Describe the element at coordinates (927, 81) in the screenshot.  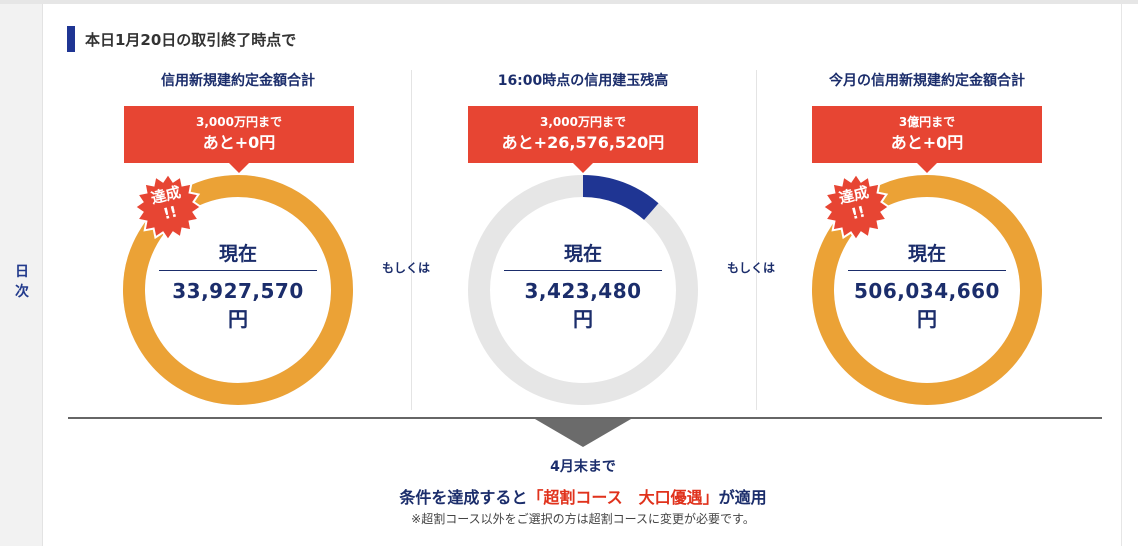
I see `column-title-monthly-total: 今月の信用新規建約定金額合計` at that location.